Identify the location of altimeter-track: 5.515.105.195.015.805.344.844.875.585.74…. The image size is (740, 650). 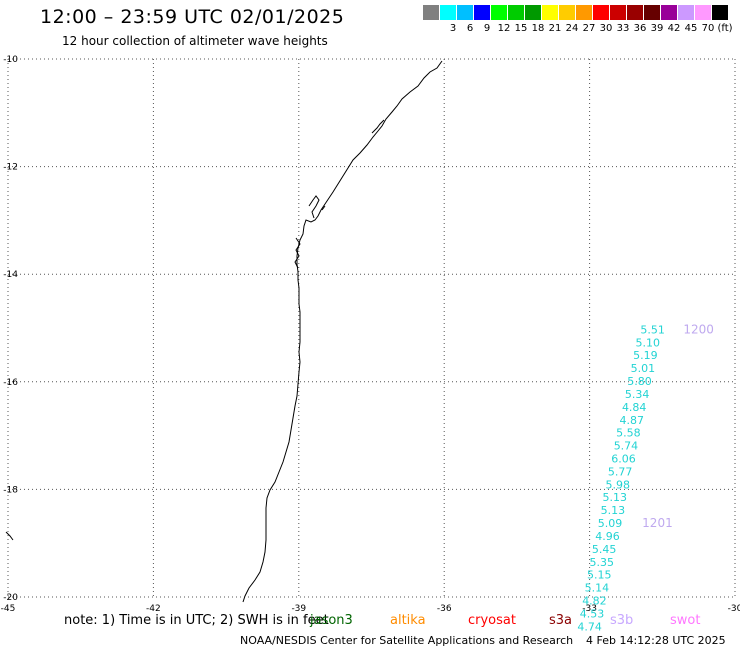
(645, 477).